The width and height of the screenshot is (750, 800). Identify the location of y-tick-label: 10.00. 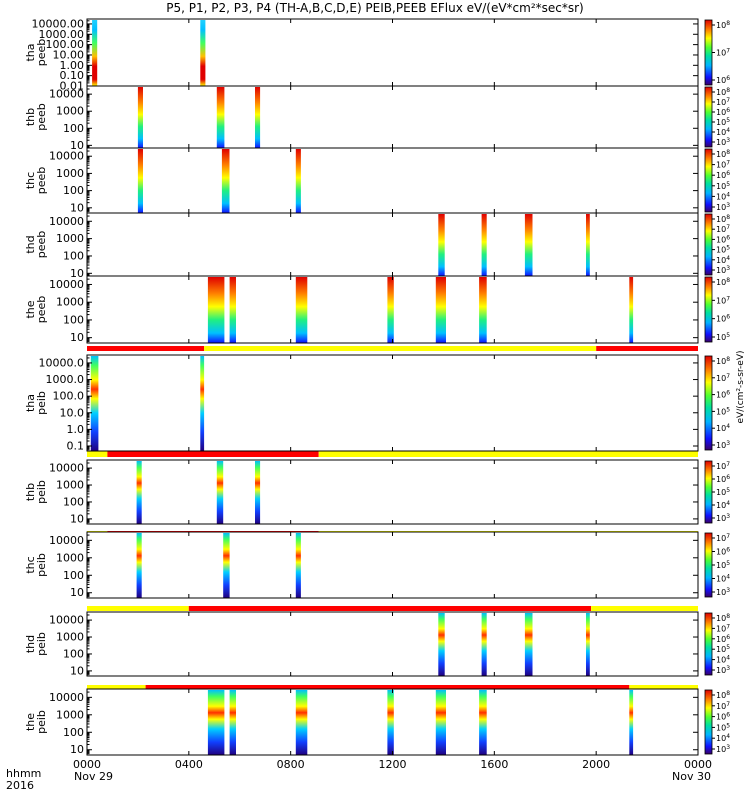
(69, 54).